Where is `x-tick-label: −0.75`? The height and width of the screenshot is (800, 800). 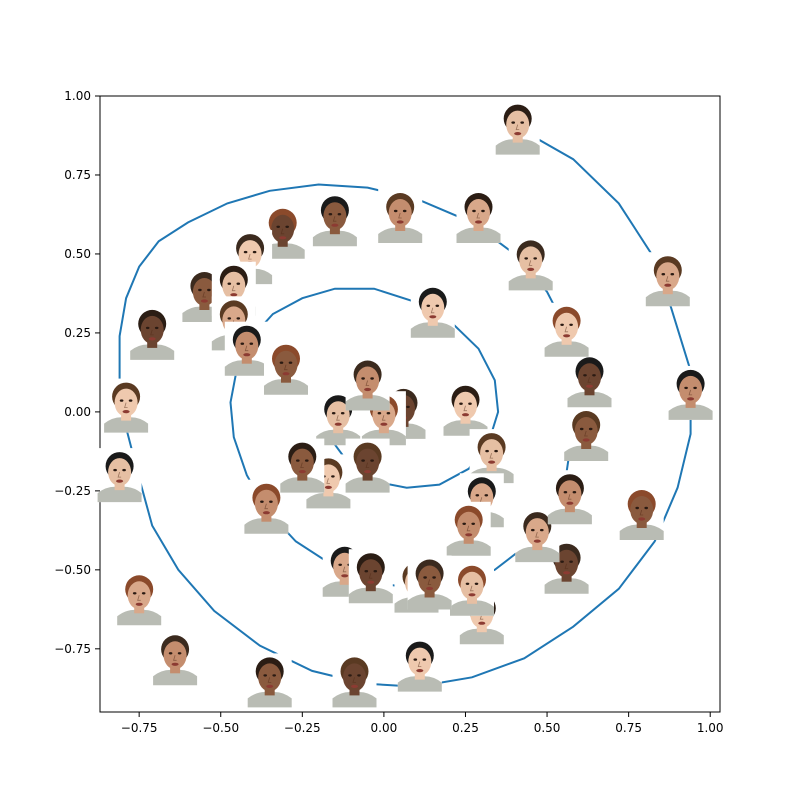 x-tick-label: −0.75 is located at coordinates (139, 728).